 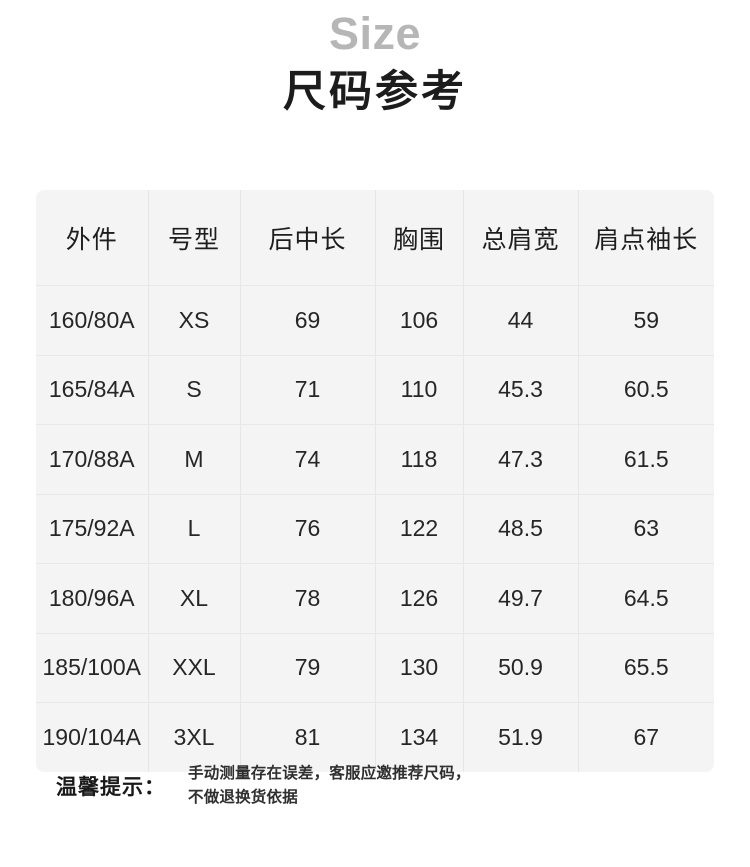 I want to click on cell-outerwear: 160/80A, so click(x=92, y=320).